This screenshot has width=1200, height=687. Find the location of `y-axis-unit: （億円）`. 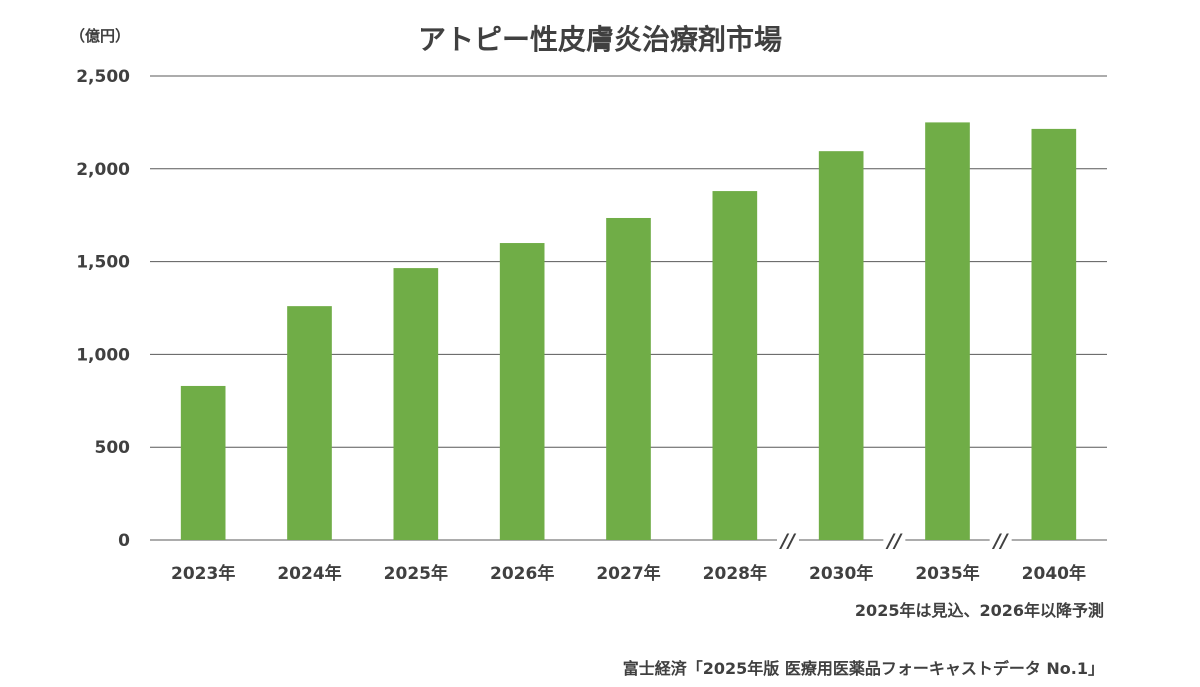

y-axis-unit: （億円） is located at coordinates (100, 36).